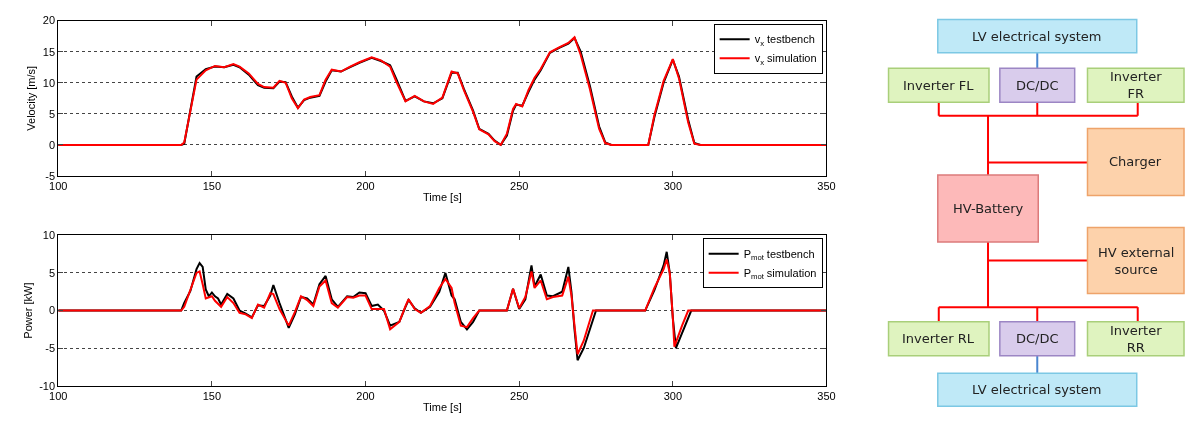 The width and height of the screenshot is (1194, 421). I want to click on text: Inverter RR, so click(1136, 339).